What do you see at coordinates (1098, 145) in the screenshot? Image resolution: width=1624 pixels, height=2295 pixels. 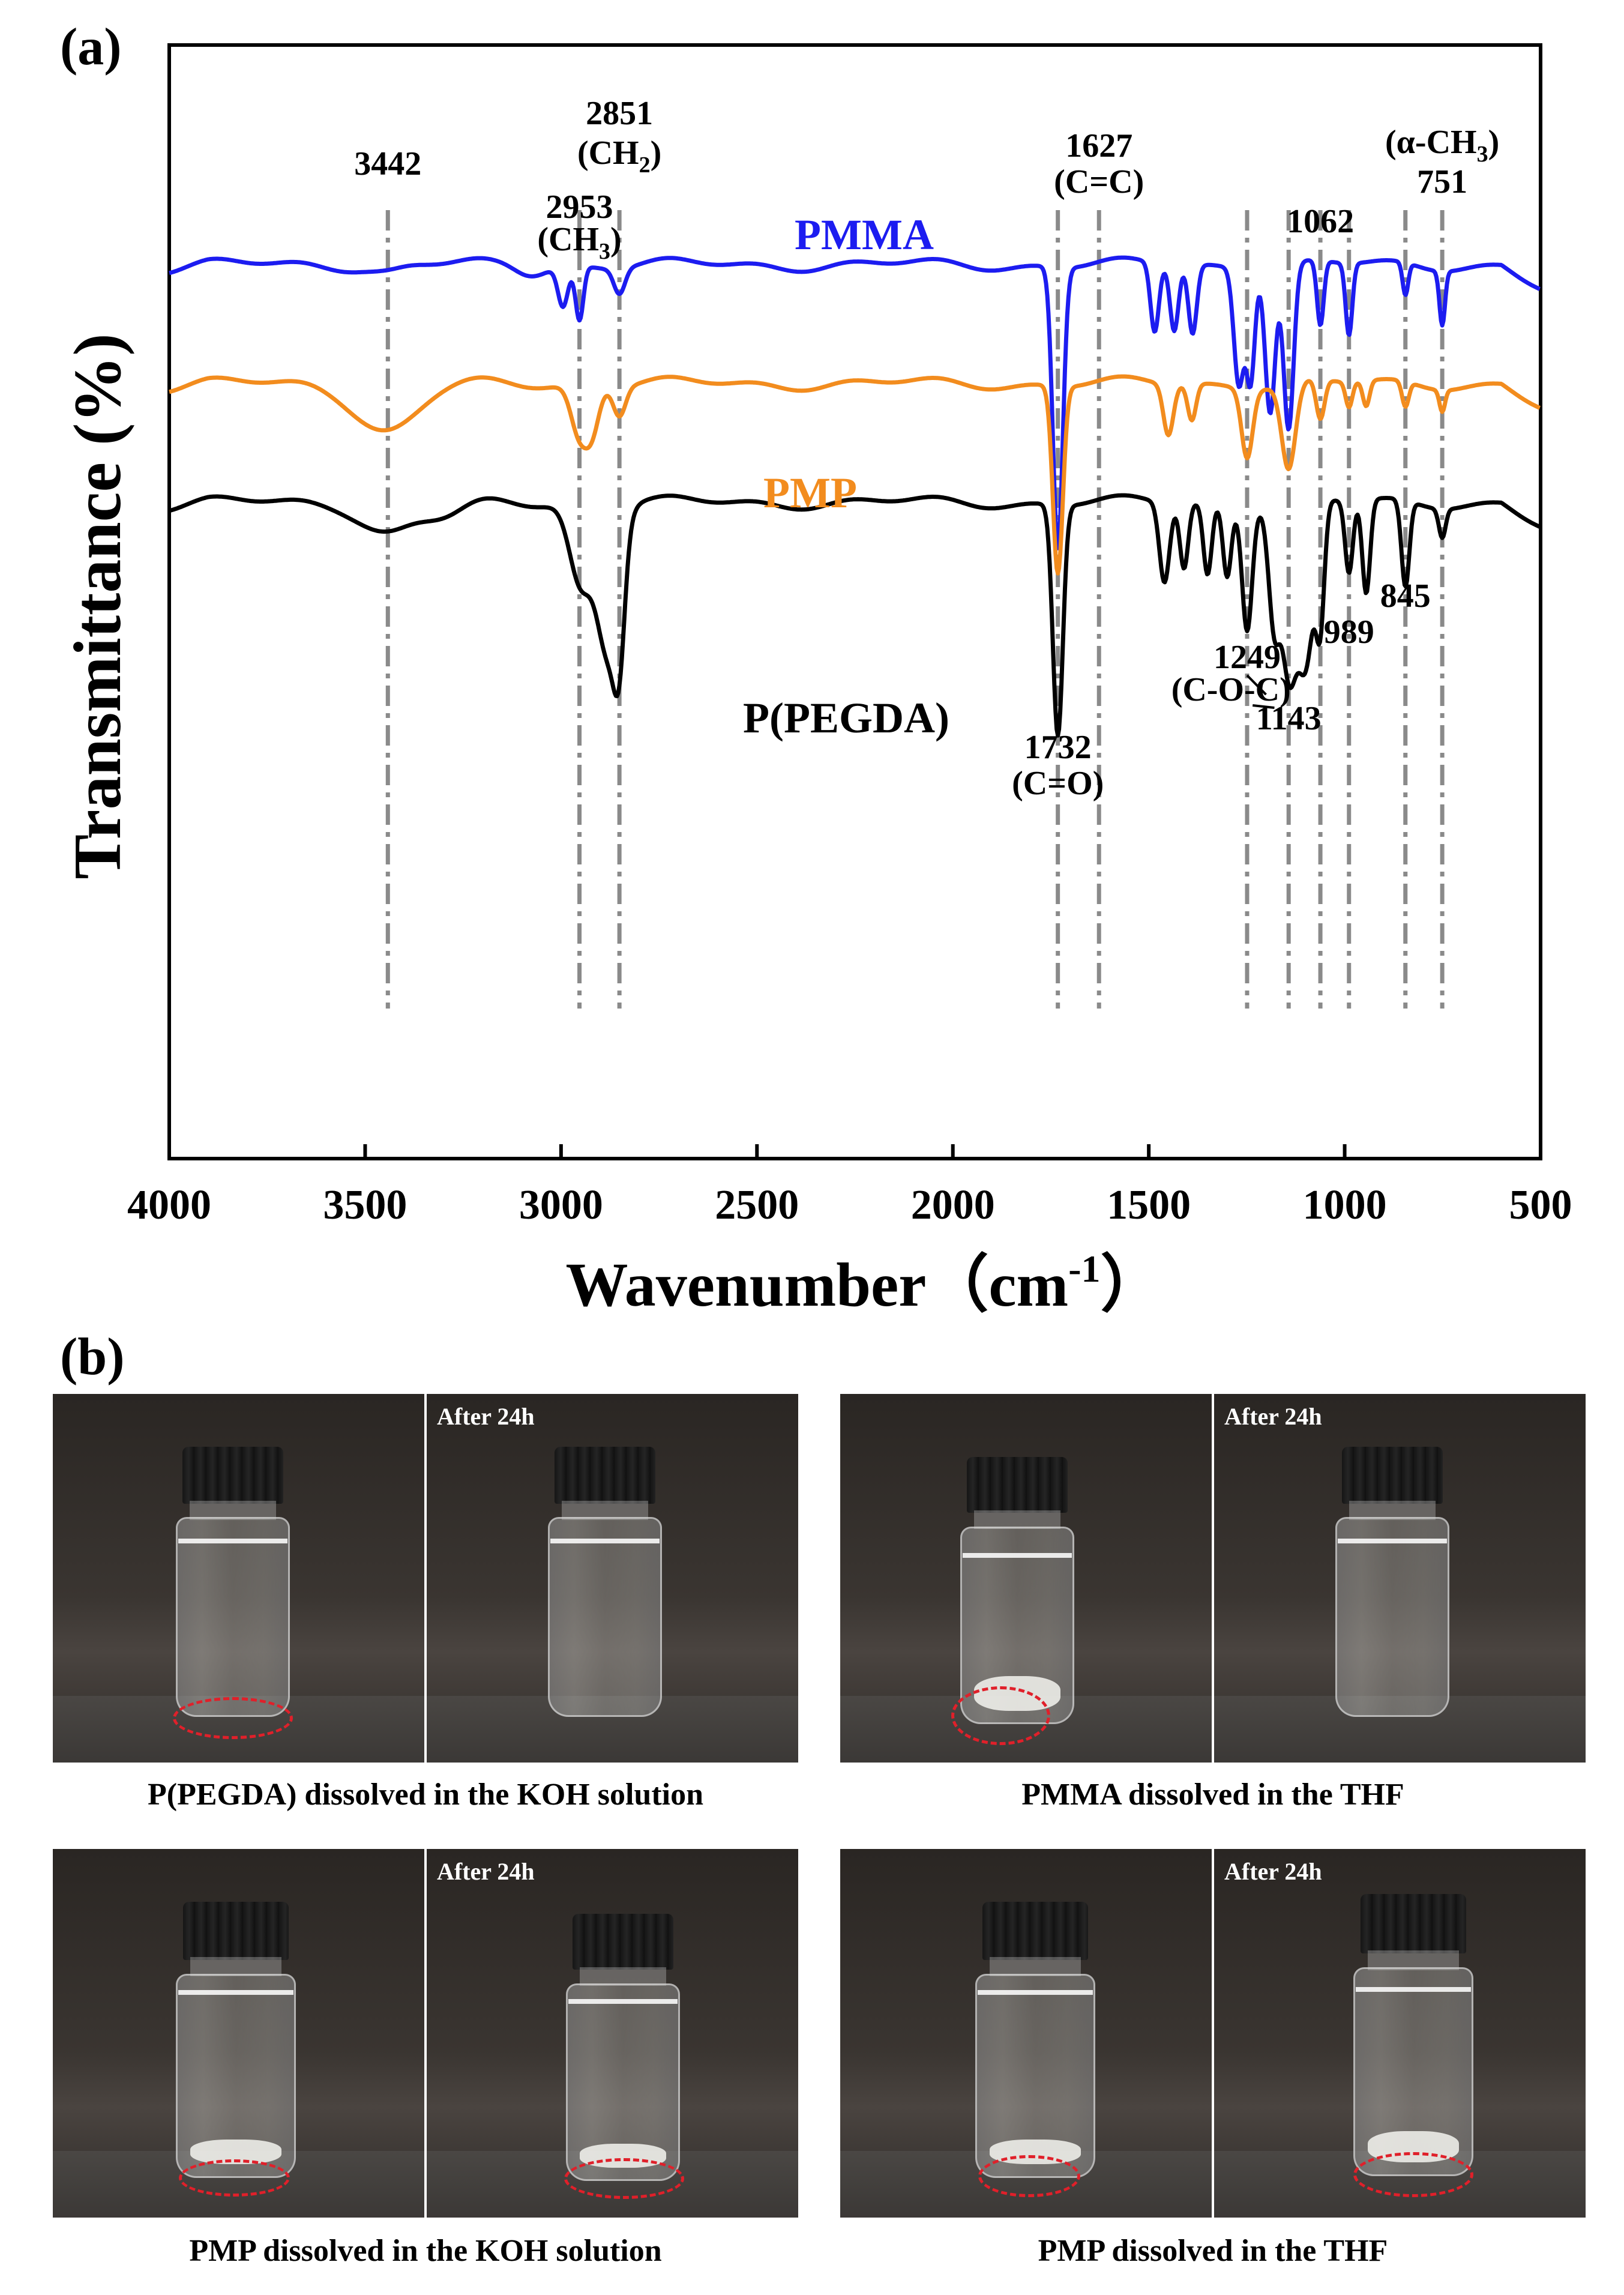 I see `annotation-5: 1627` at bounding box center [1098, 145].